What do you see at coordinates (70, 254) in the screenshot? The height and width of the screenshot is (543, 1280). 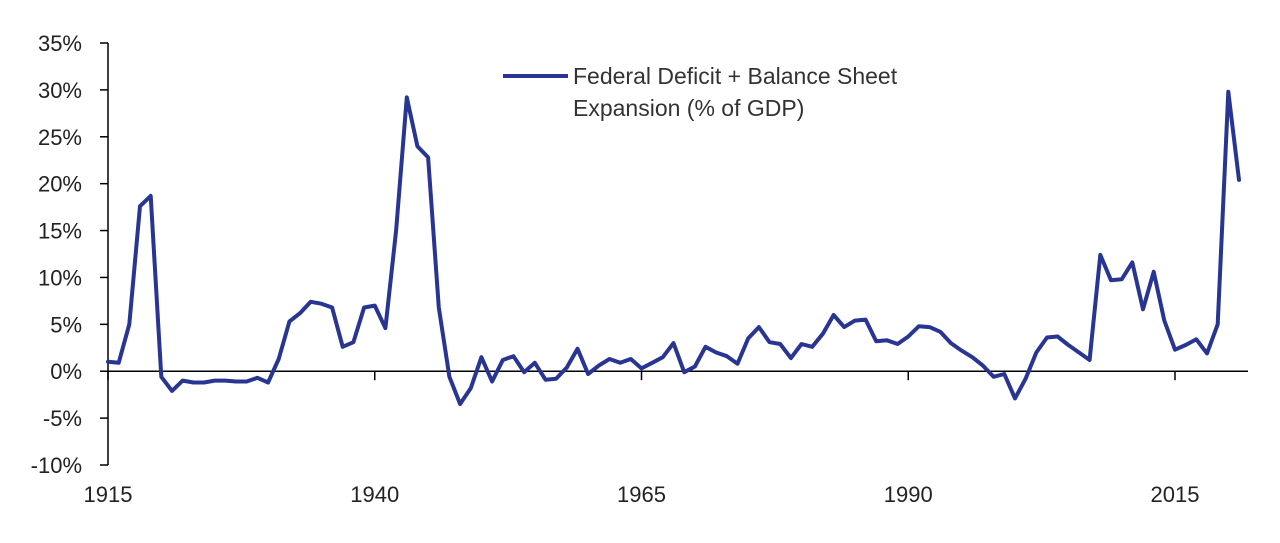 I see `y-axis: -10% -5% 0% 5% 10% 15% 20% 25% 30% 35%` at bounding box center [70, 254].